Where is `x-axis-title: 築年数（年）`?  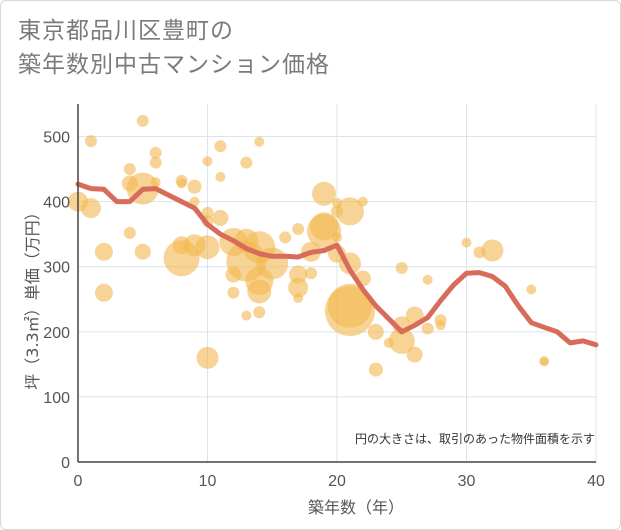 x-axis-title: 築年数（年） is located at coordinates (356, 507).